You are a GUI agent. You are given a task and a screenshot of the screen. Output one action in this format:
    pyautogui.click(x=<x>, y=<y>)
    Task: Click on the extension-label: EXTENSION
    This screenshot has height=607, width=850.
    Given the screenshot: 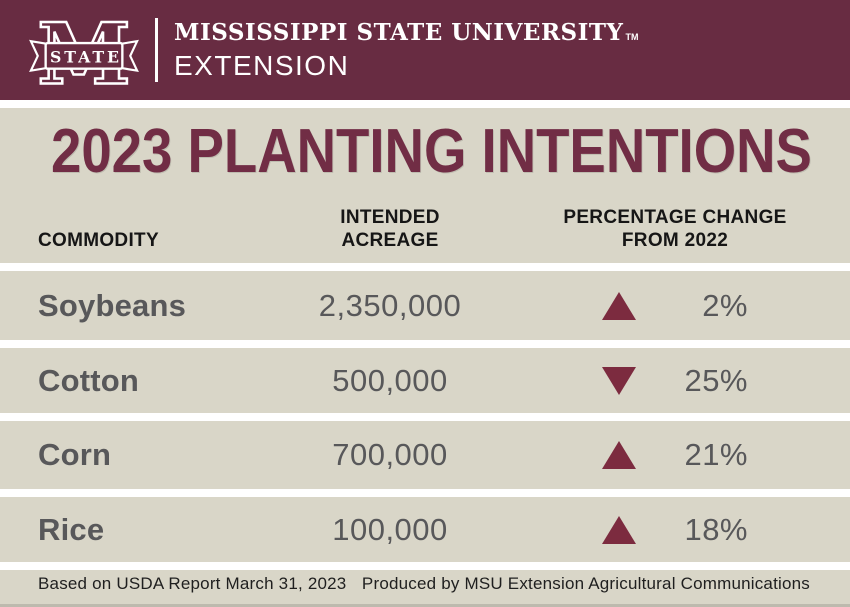 What is the action you would take?
    pyautogui.click(x=262, y=65)
    